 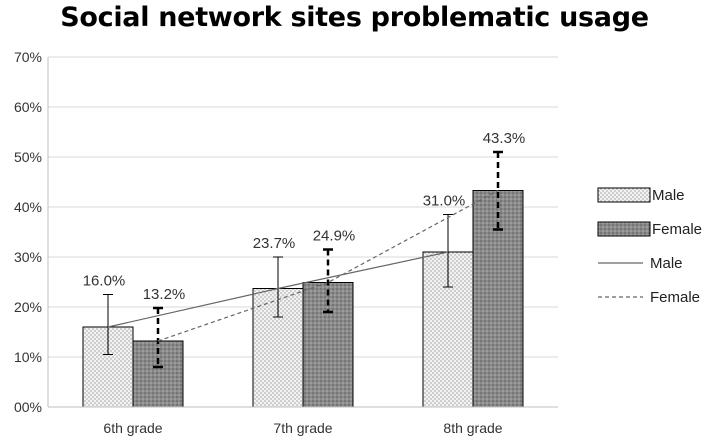 I want to click on y-tick-label: 40%, so click(x=28, y=207).